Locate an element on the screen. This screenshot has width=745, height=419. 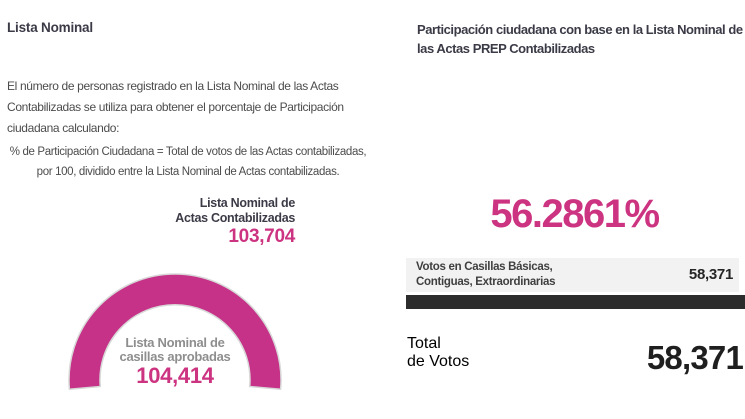
text-line: casillas aprobadas is located at coordinates (175, 356).